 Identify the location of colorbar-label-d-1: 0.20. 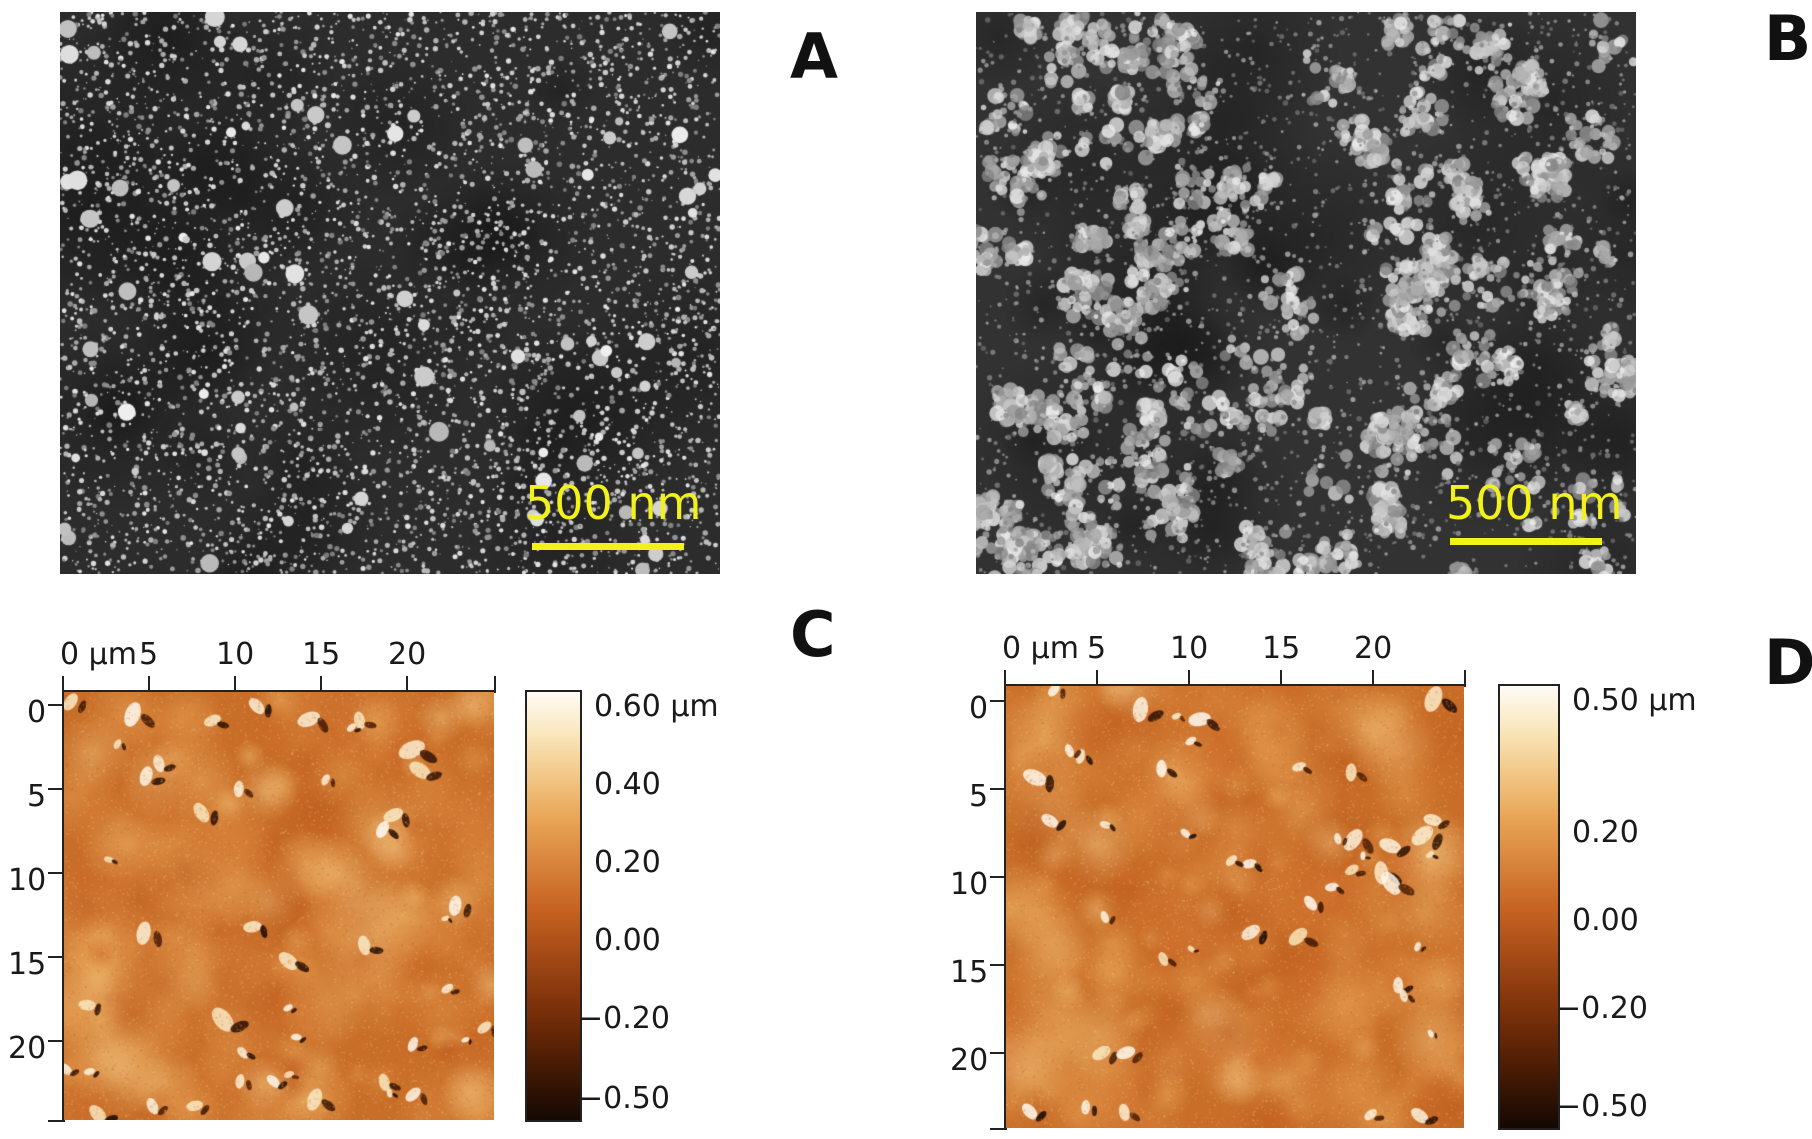
(1605, 832).